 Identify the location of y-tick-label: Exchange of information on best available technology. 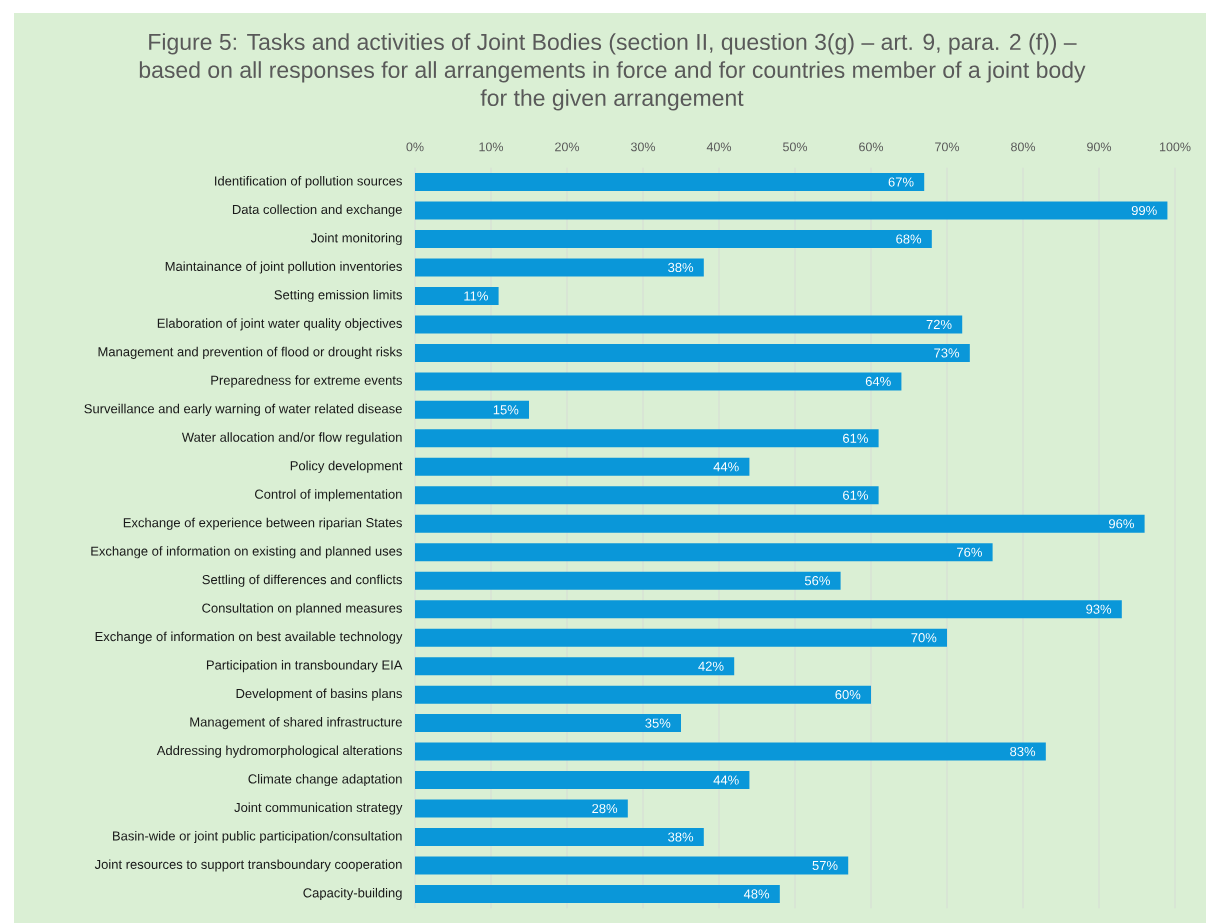
(249, 637).